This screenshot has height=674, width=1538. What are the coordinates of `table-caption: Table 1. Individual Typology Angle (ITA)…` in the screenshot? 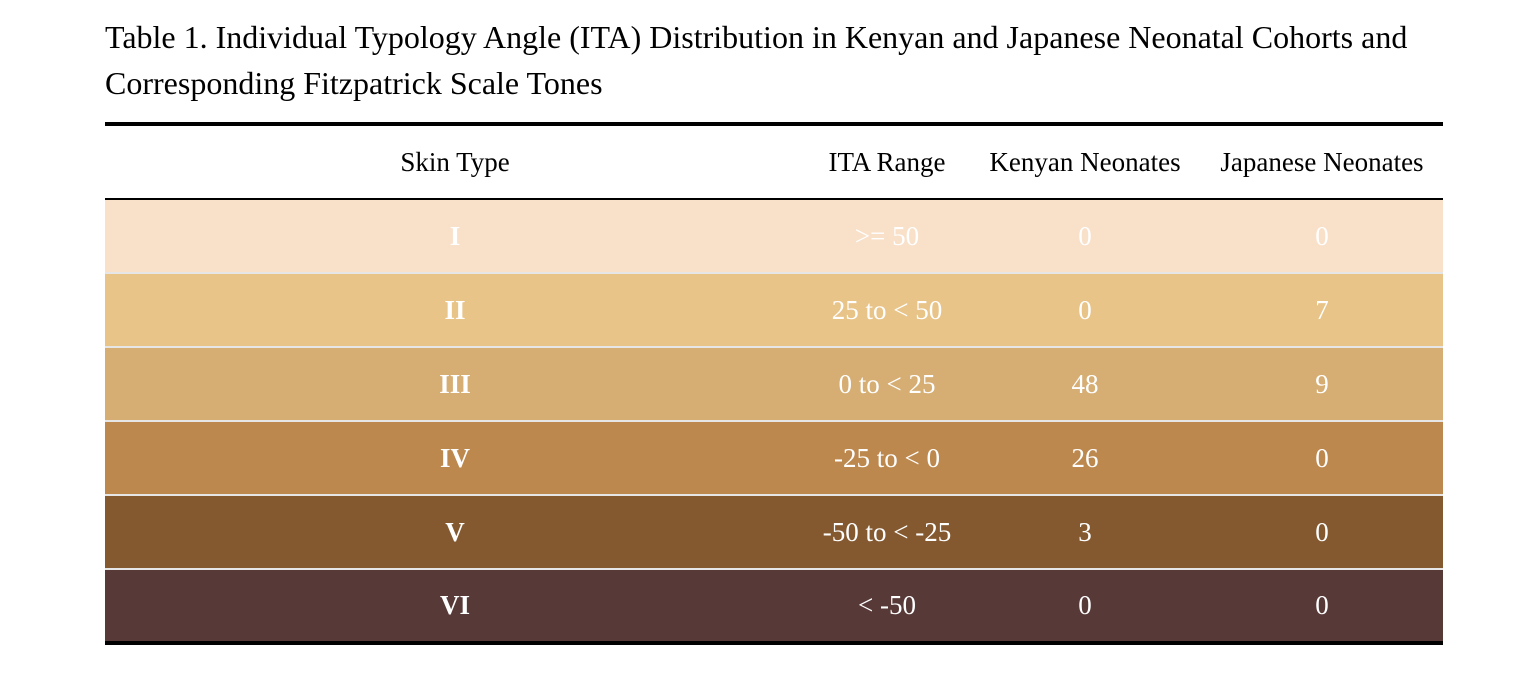 It's located at (756, 60).